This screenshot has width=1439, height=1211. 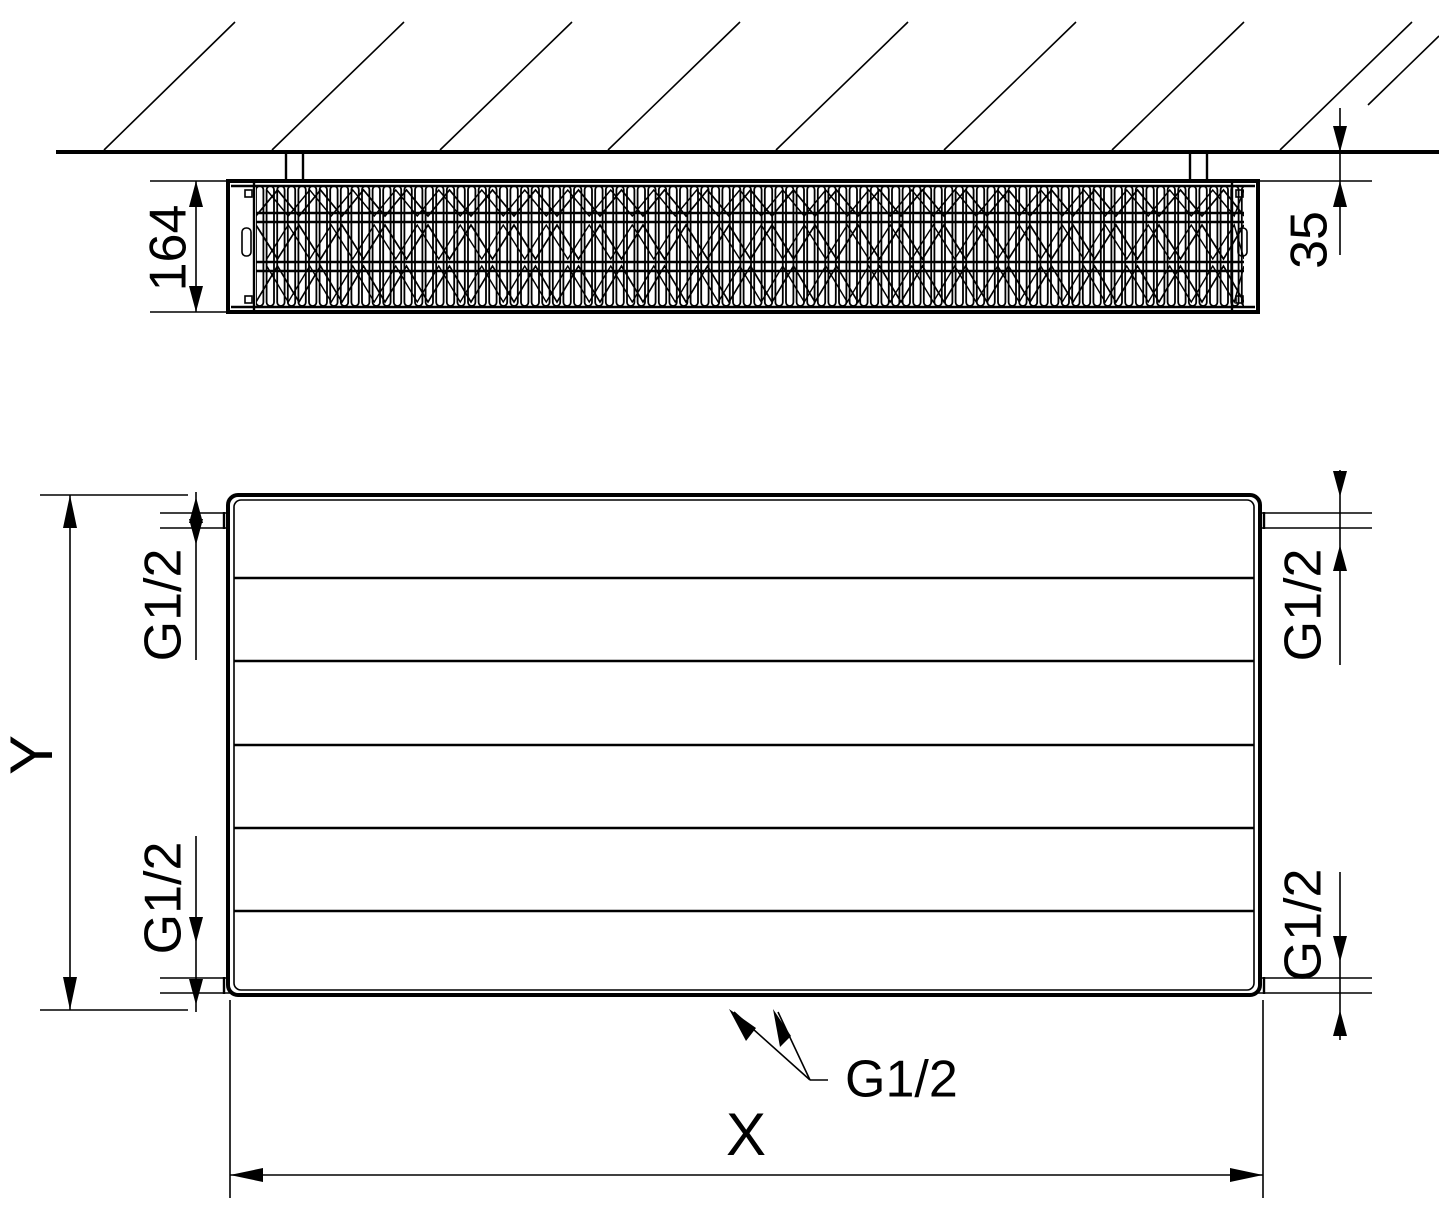 I want to click on label-g12-bottom-right: G1/2, so click(x=1311, y=954).